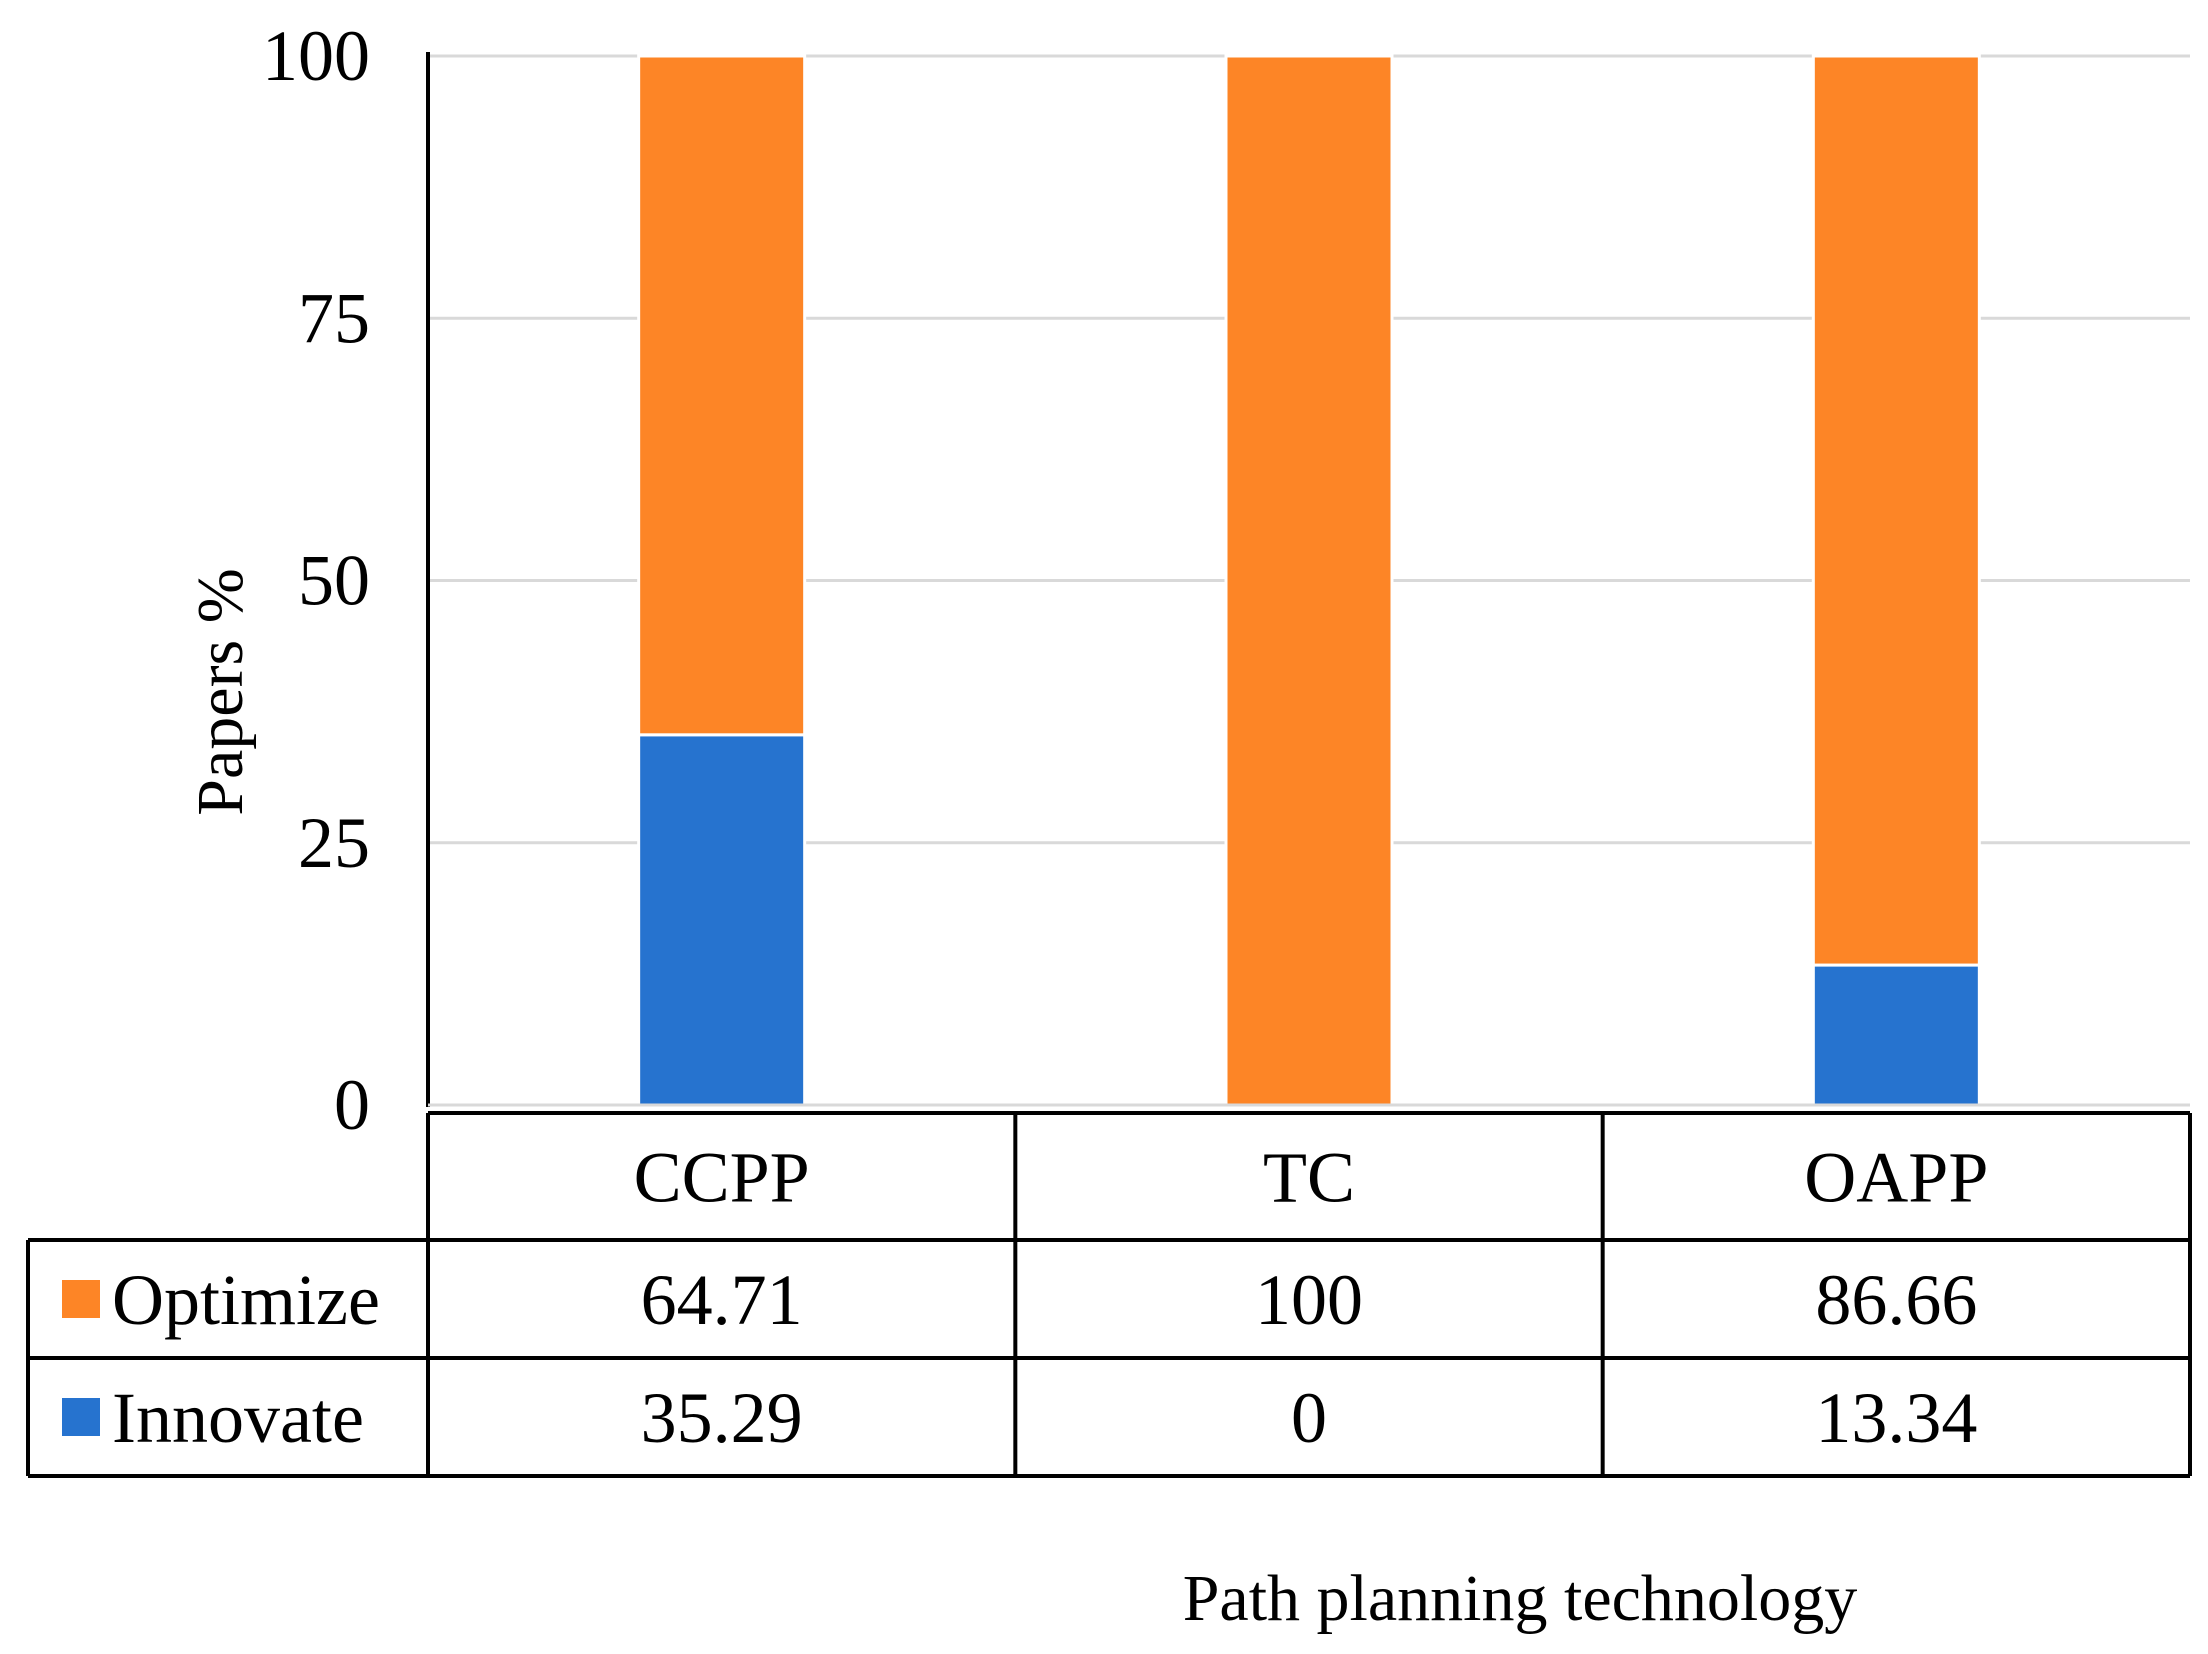 This screenshot has width=2208, height=1654. I want to click on legend-label-innovate: Innovate, so click(238, 1418).